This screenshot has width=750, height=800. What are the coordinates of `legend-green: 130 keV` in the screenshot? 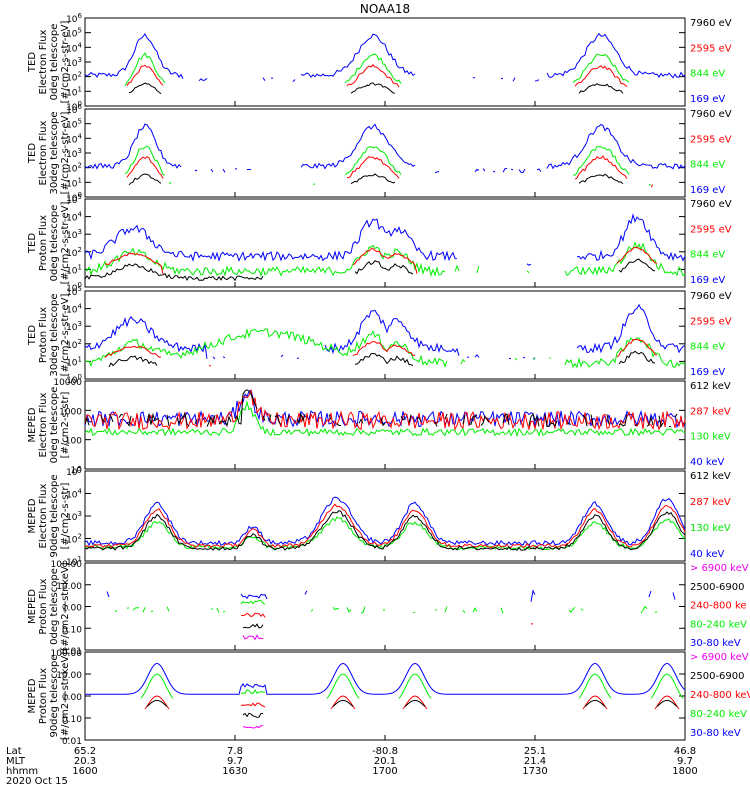 It's located at (710, 528).